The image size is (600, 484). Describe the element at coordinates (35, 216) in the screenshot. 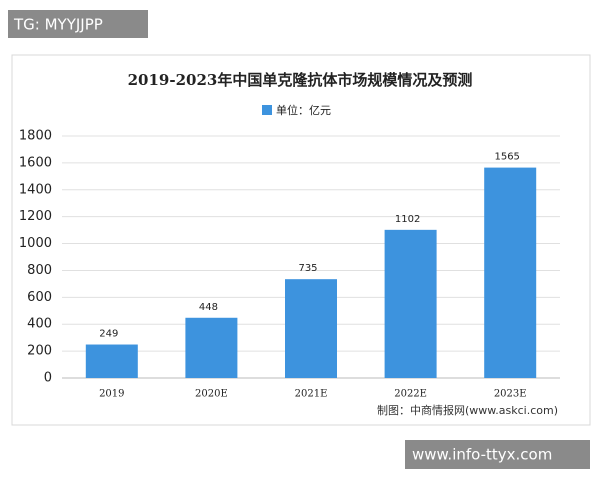

I see `y-tick-label: 1200` at that location.